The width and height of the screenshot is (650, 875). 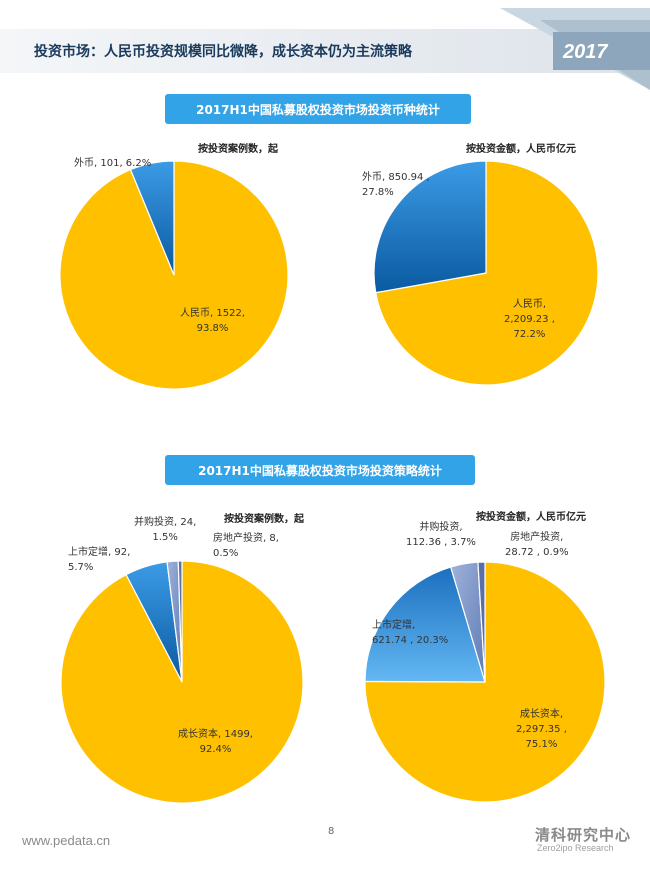 I want to click on pie-slice-0-外币, so click(x=152, y=218).